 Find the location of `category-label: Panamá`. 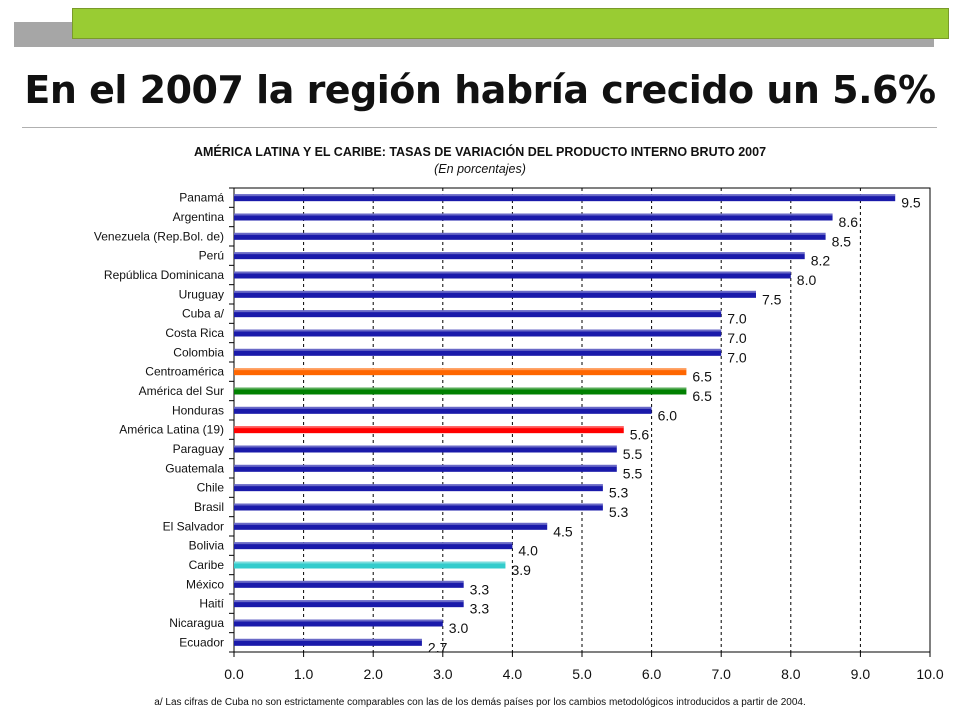

category-label: Panamá is located at coordinates (201, 198).